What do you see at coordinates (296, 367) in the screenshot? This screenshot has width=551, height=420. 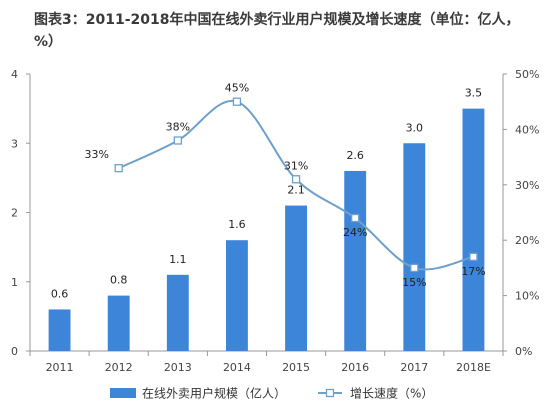 I see `x-tick-label: 2015` at bounding box center [296, 367].